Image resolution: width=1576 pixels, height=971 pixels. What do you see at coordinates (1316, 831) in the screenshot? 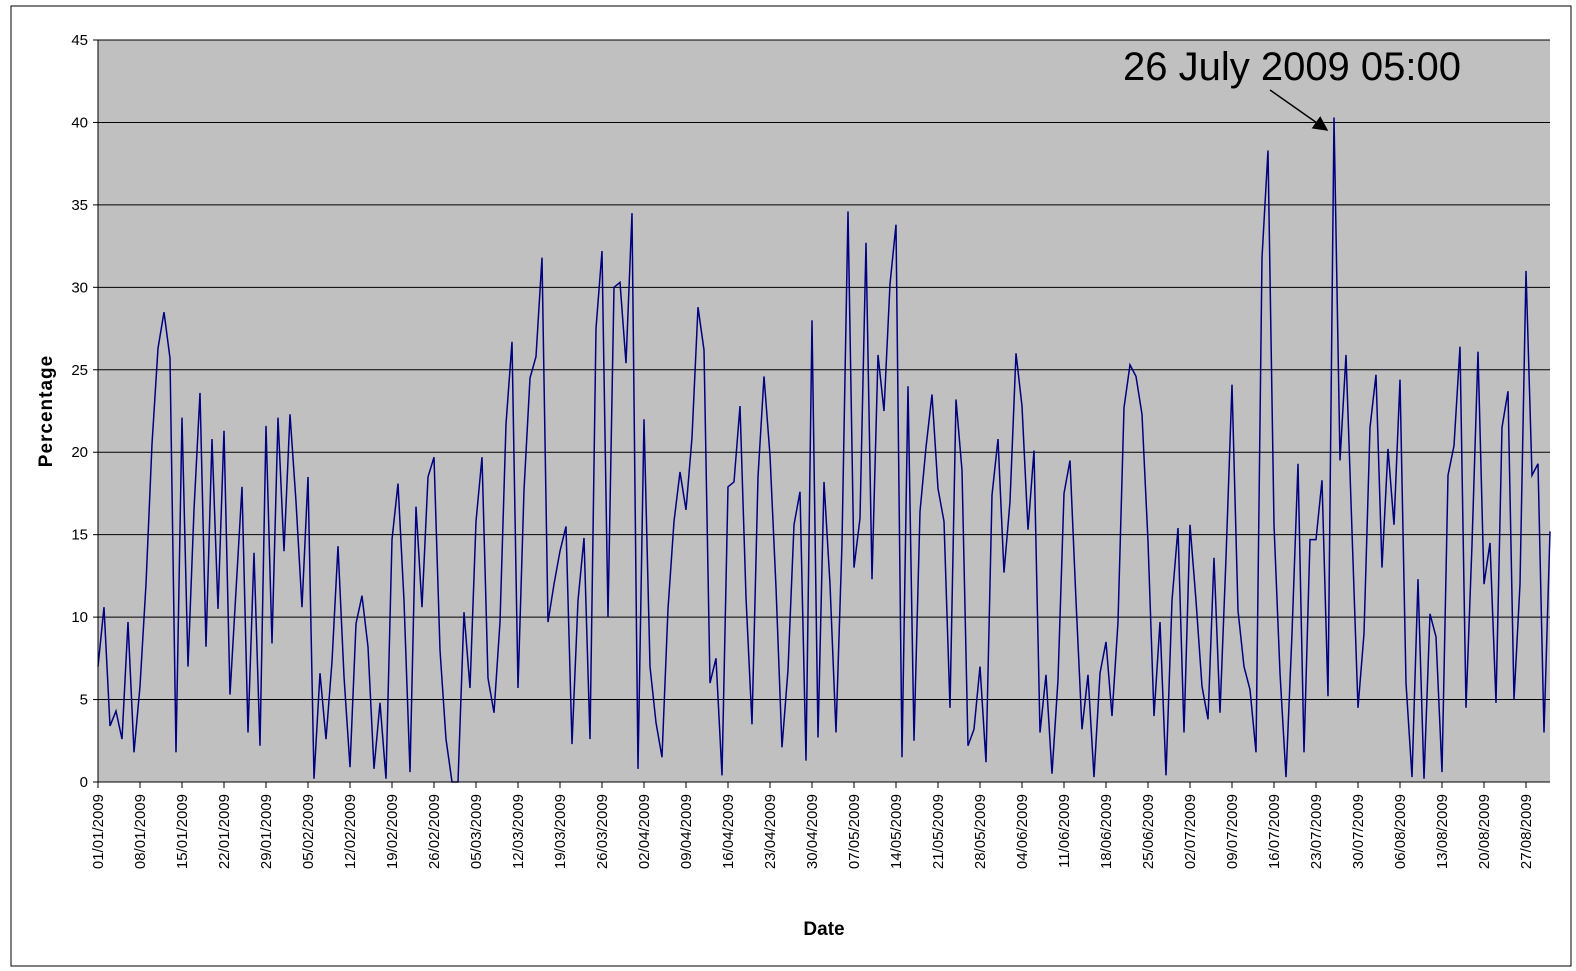
I see `x-tick-label: 23/07/2009` at bounding box center [1316, 831].